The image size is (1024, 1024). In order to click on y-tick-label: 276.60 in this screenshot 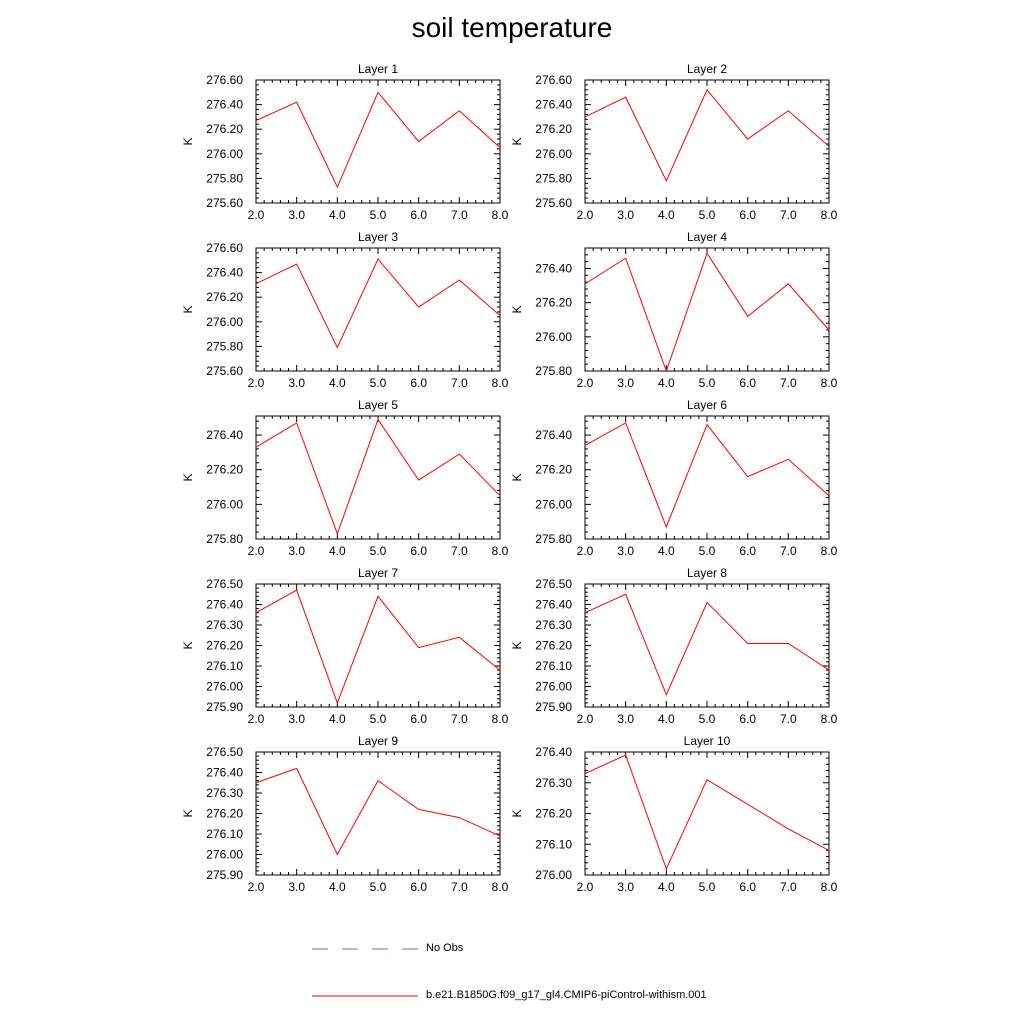, I will do `click(224, 248)`.